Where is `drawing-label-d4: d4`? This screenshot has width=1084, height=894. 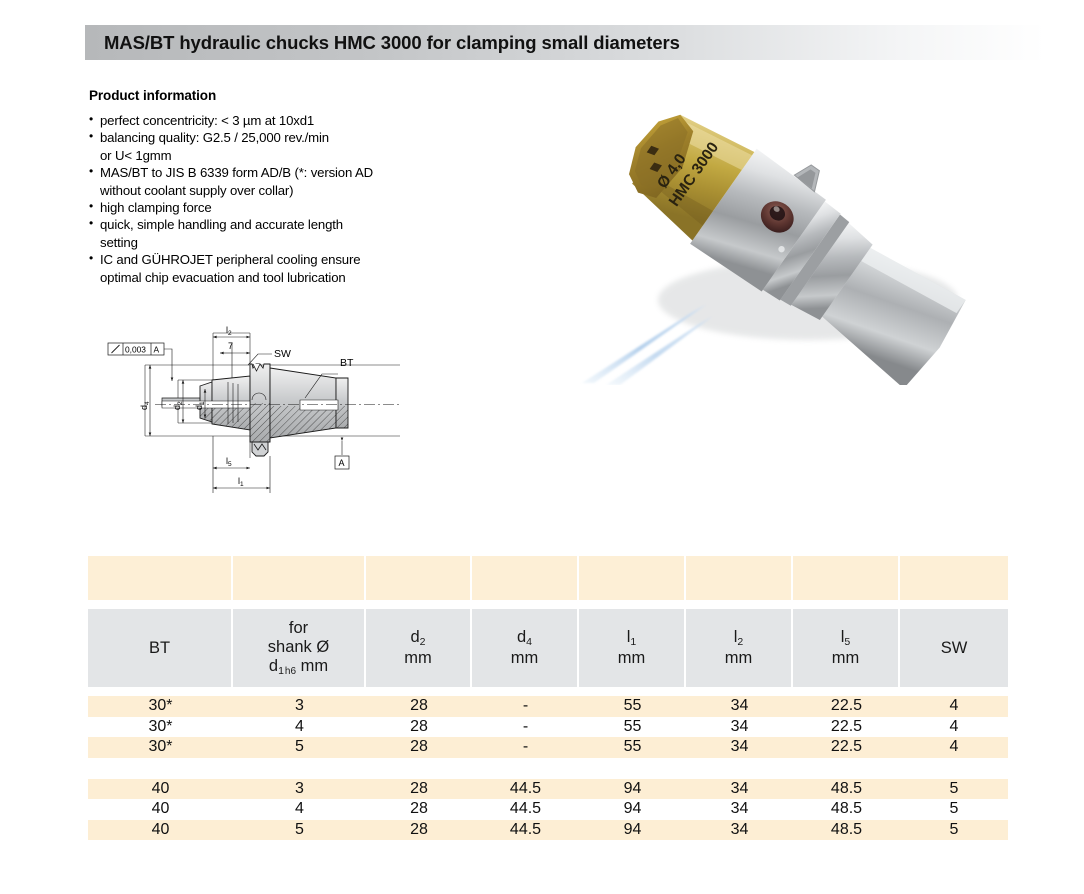
drawing-label-d4: d4 is located at coordinates (145, 405).